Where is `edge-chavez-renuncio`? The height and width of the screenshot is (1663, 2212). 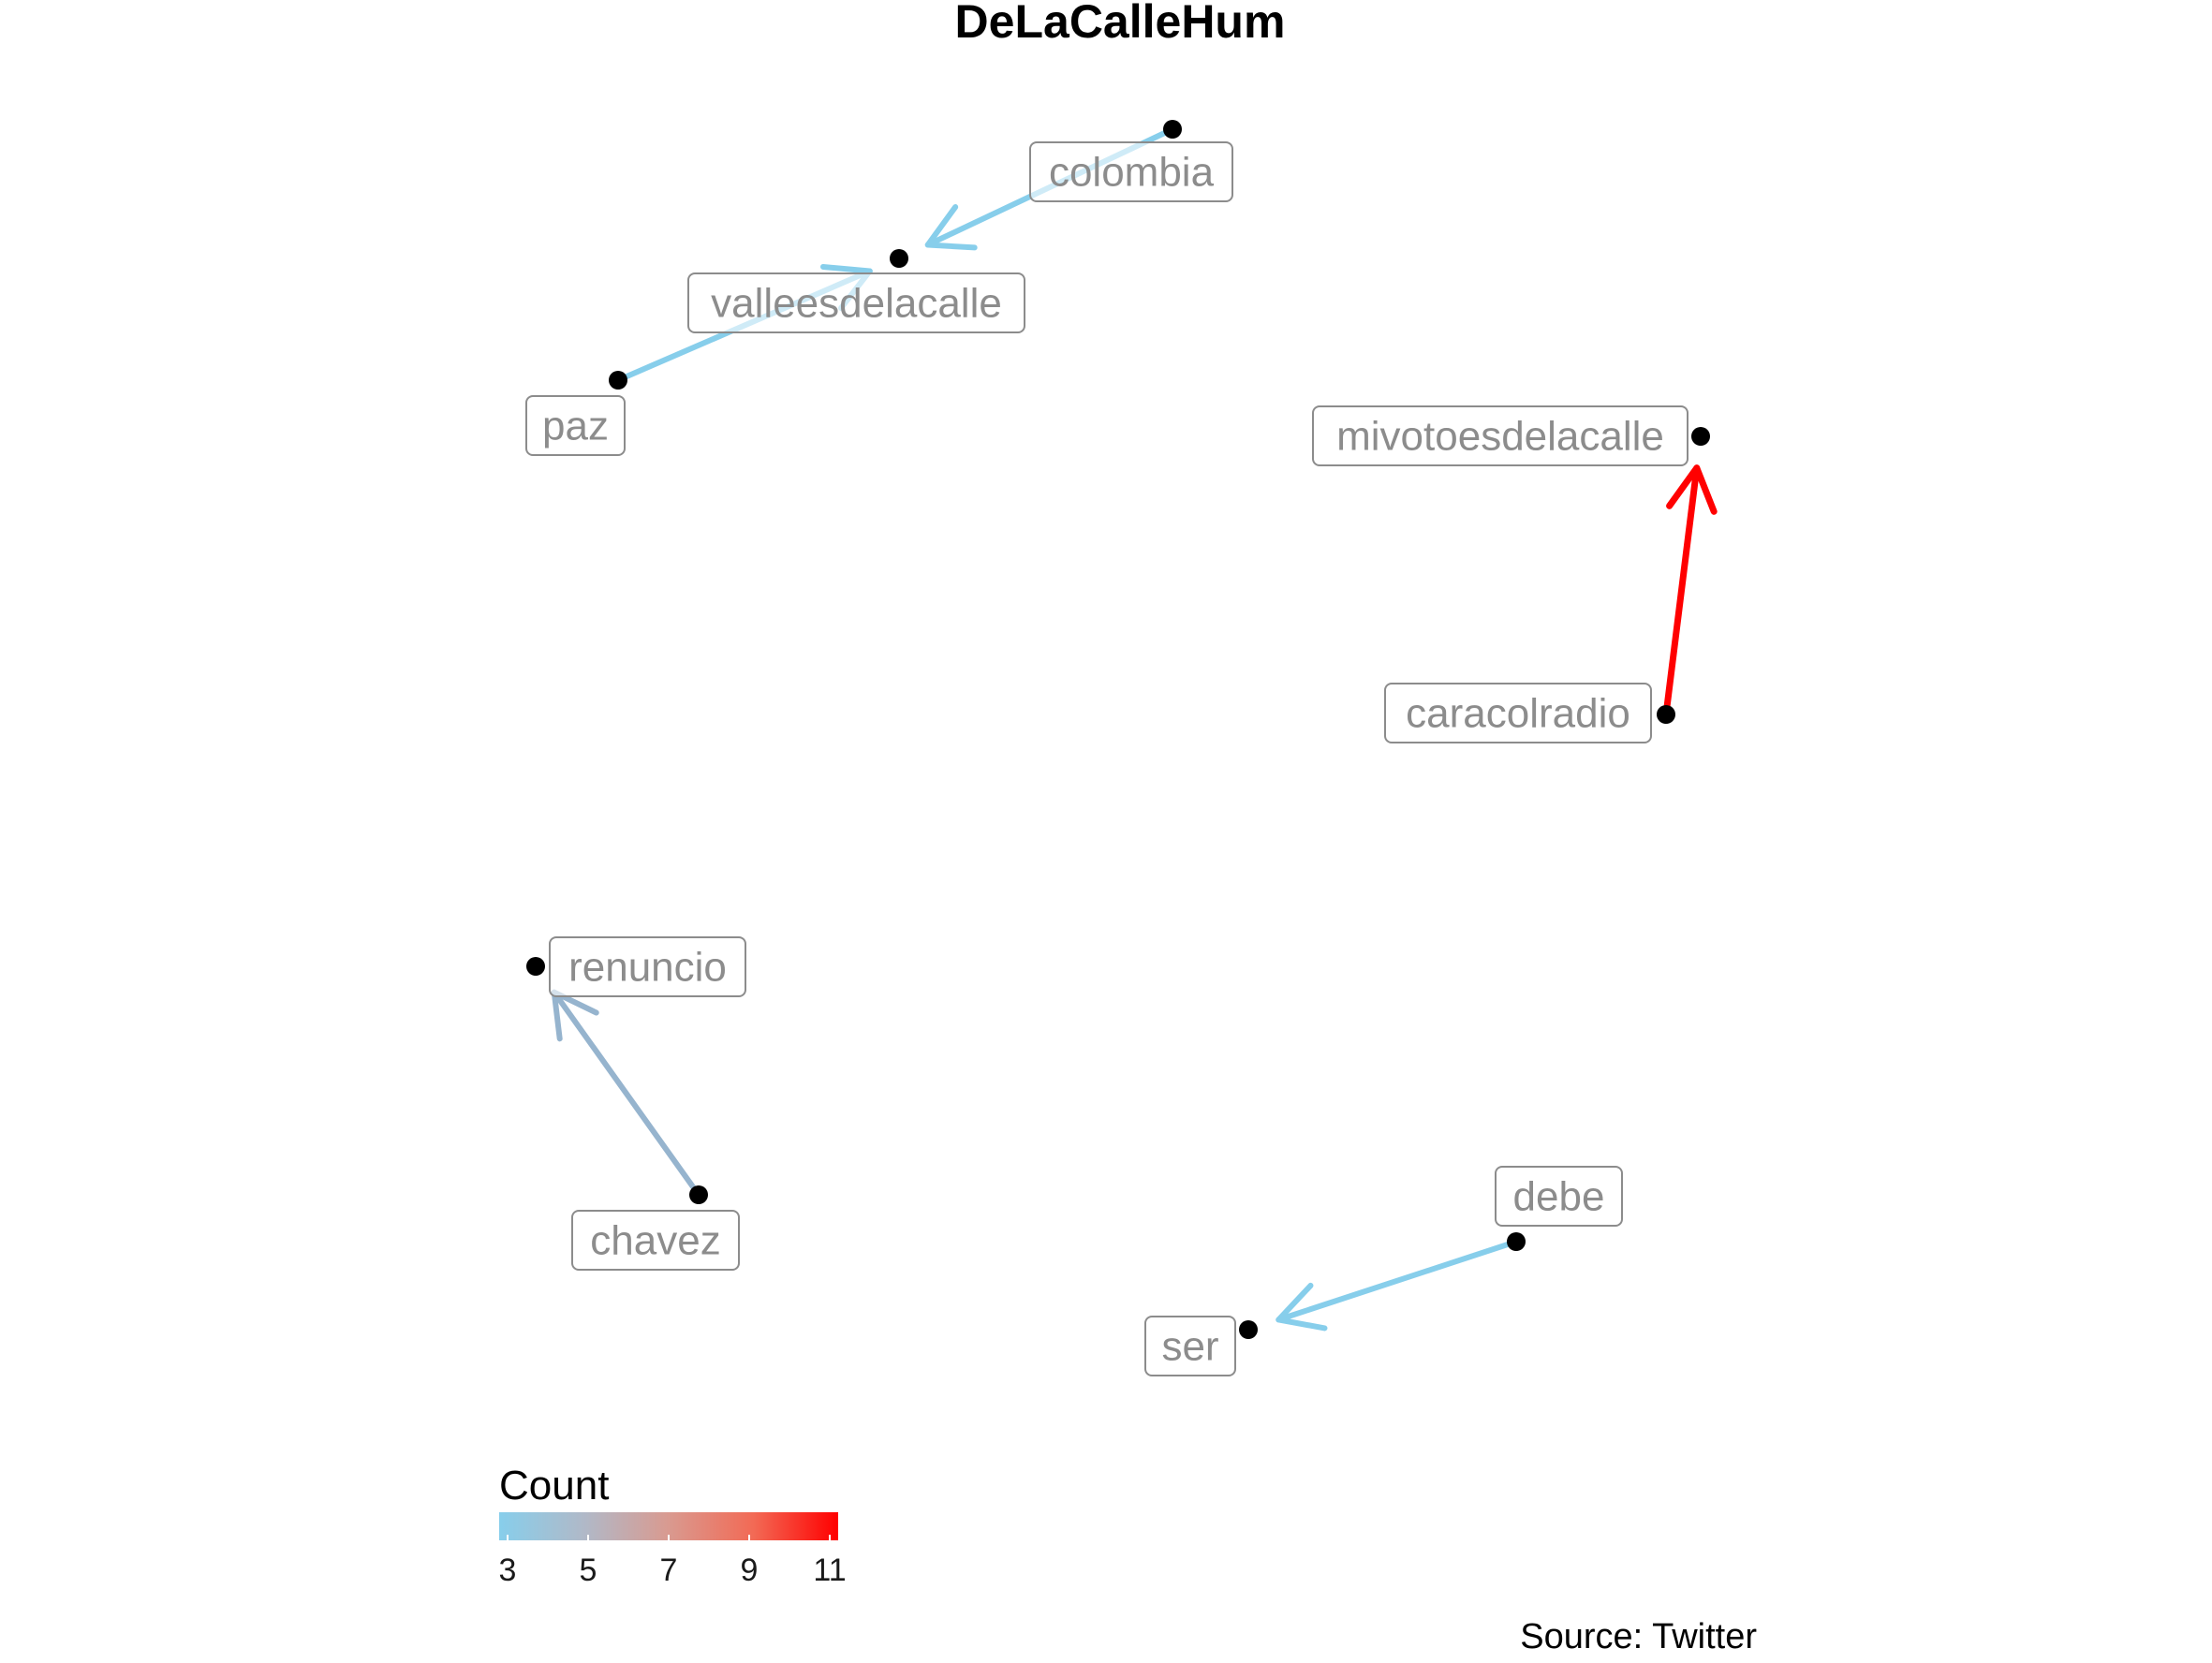 edge-chavez-renuncio is located at coordinates (626, 1093).